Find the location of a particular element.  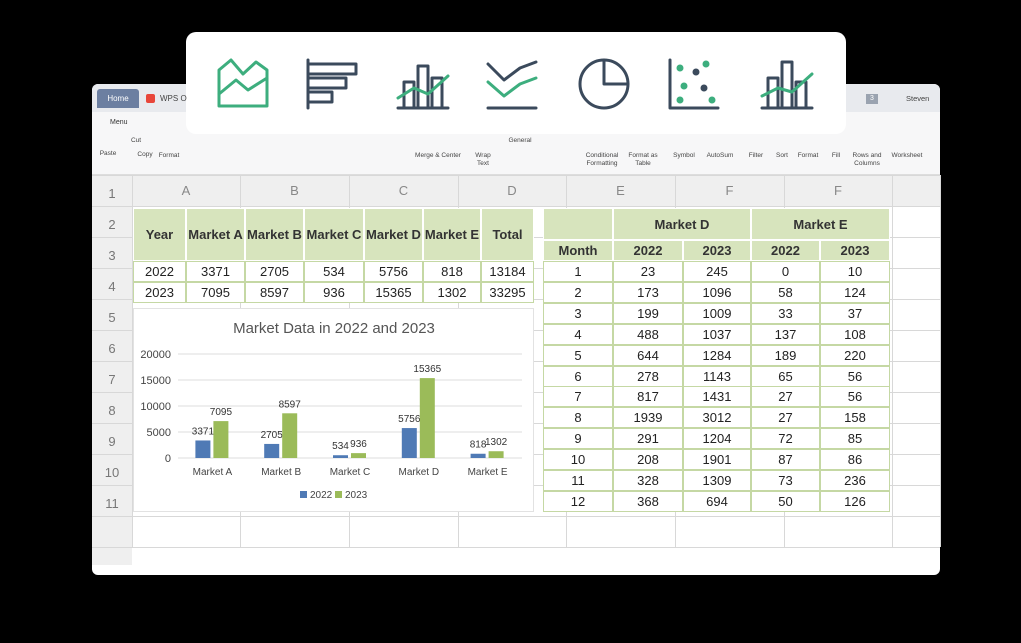

table-cell: 818 is located at coordinates (452, 271).